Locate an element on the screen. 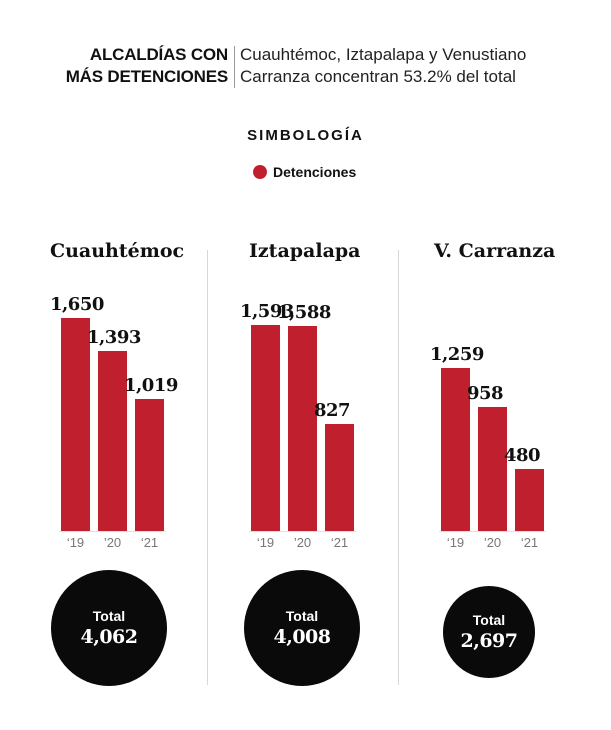 The image size is (611, 730). legend-label: Detenciones is located at coordinates (315, 172).